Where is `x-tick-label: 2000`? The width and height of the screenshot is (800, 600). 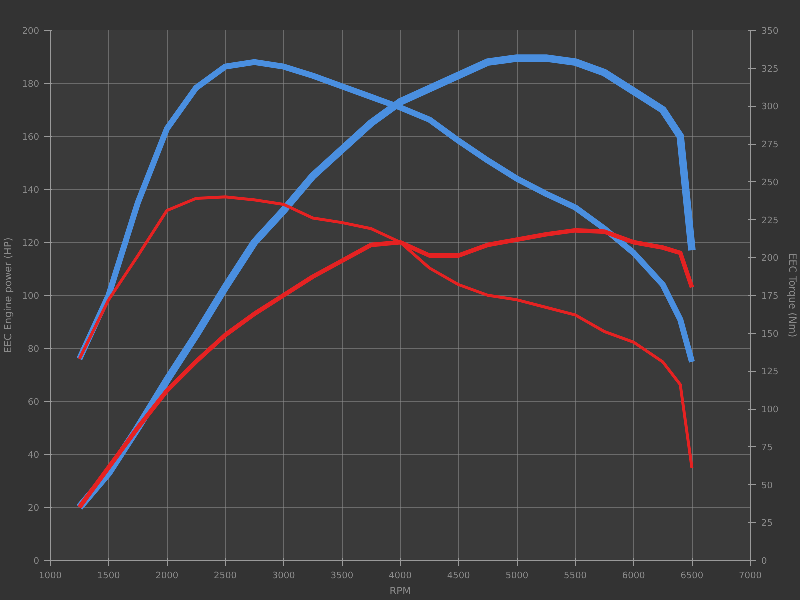
x-tick-label: 2000 is located at coordinates (167, 577).